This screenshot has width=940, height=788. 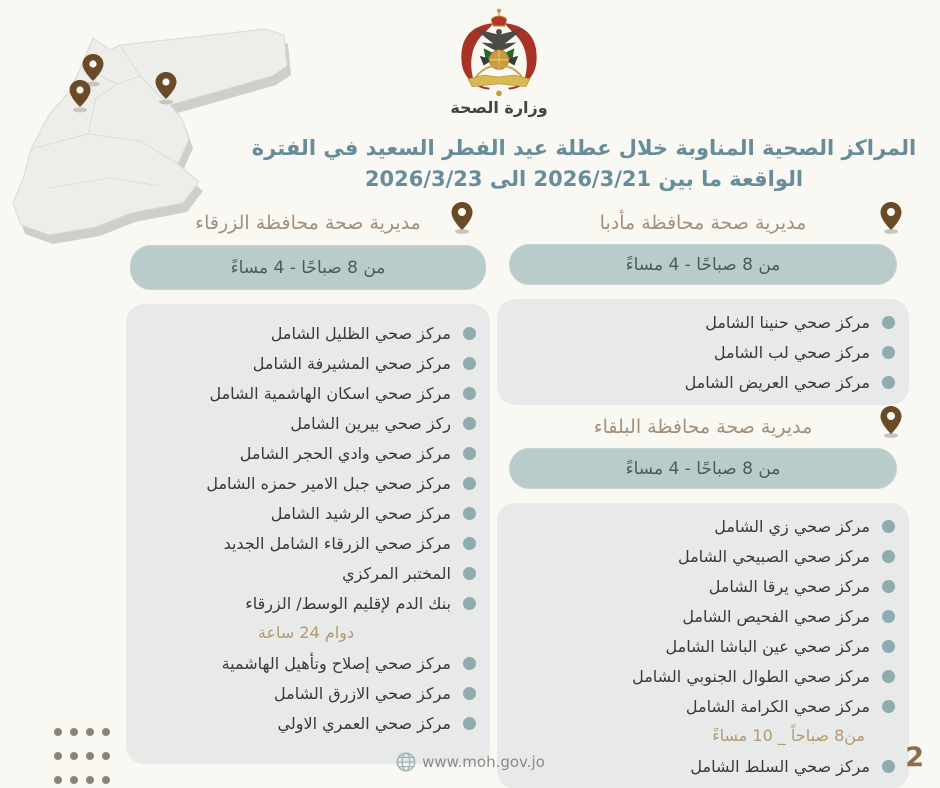 What do you see at coordinates (330, 393) in the screenshot?
I see `center-name: مركز صحي اسكان الهاشمية الشامل` at bounding box center [330, 393].